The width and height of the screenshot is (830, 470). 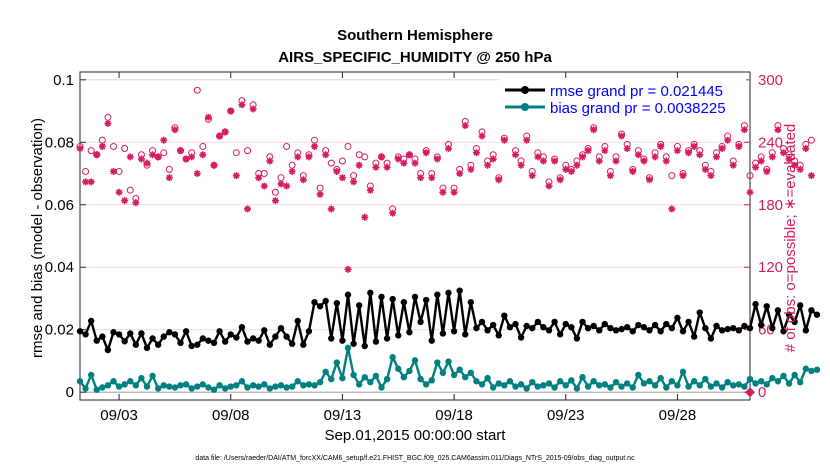 What do you see at coordinates (770, 142) in the screenshot?
I see `y2-tick-label: 240` at bounding box center [770, 142].